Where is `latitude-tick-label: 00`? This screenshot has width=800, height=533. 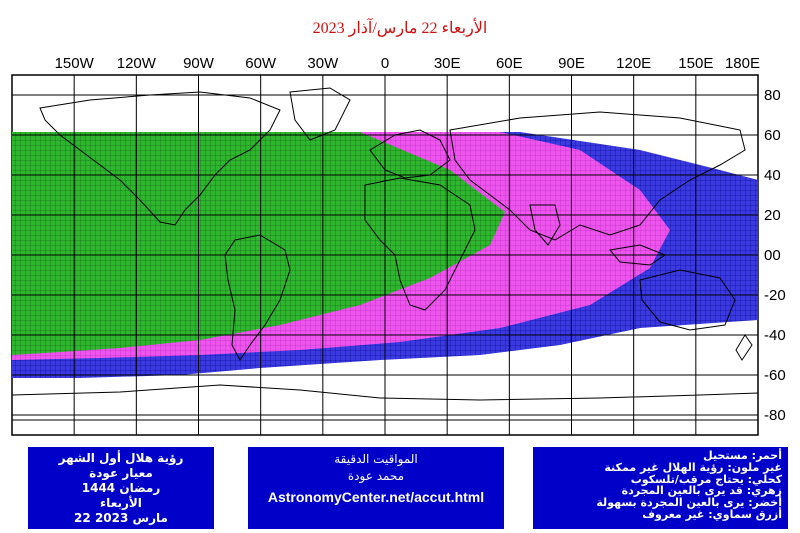
latitude-tick-label: 00 is located at coordinates (772, 255).